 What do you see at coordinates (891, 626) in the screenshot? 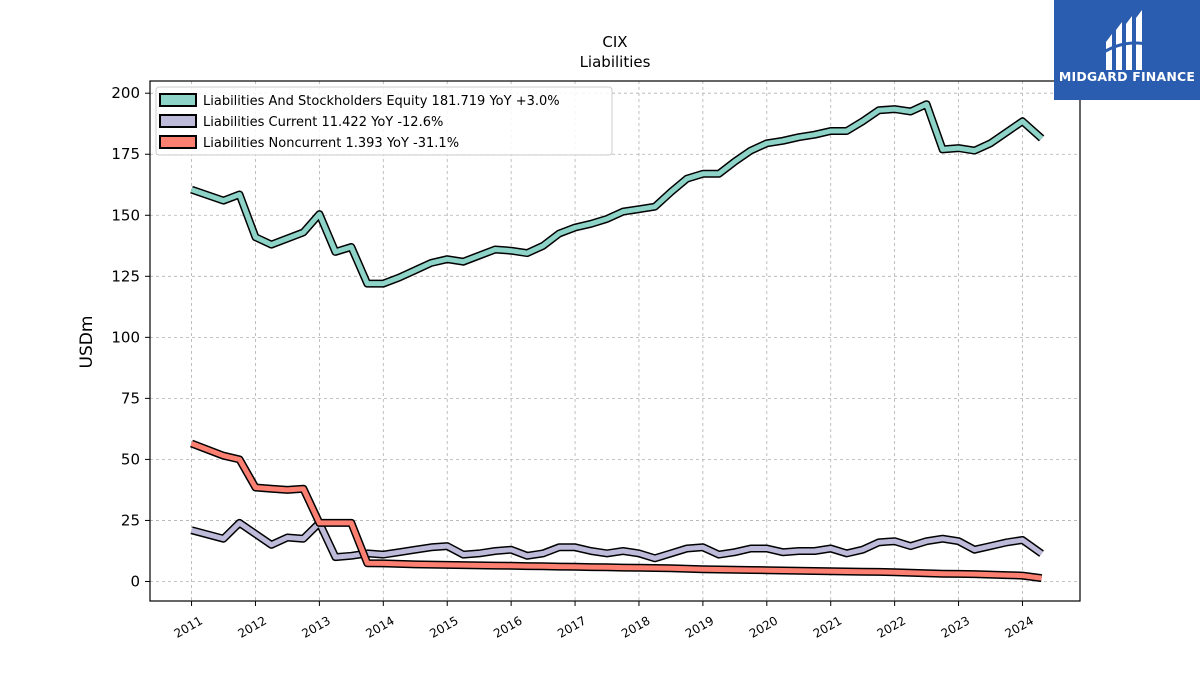
I see `x-tick-label: 2022` at bounding box center [891, 626].